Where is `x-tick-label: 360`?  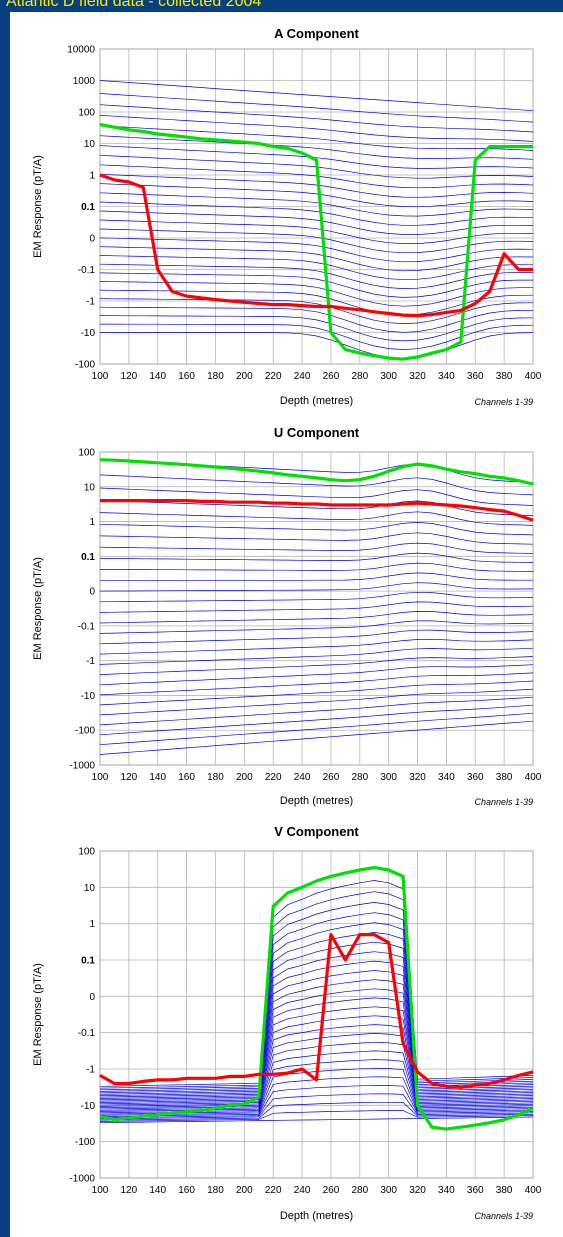 x-tick-label: 360 is located at coordinates (475, 1190).